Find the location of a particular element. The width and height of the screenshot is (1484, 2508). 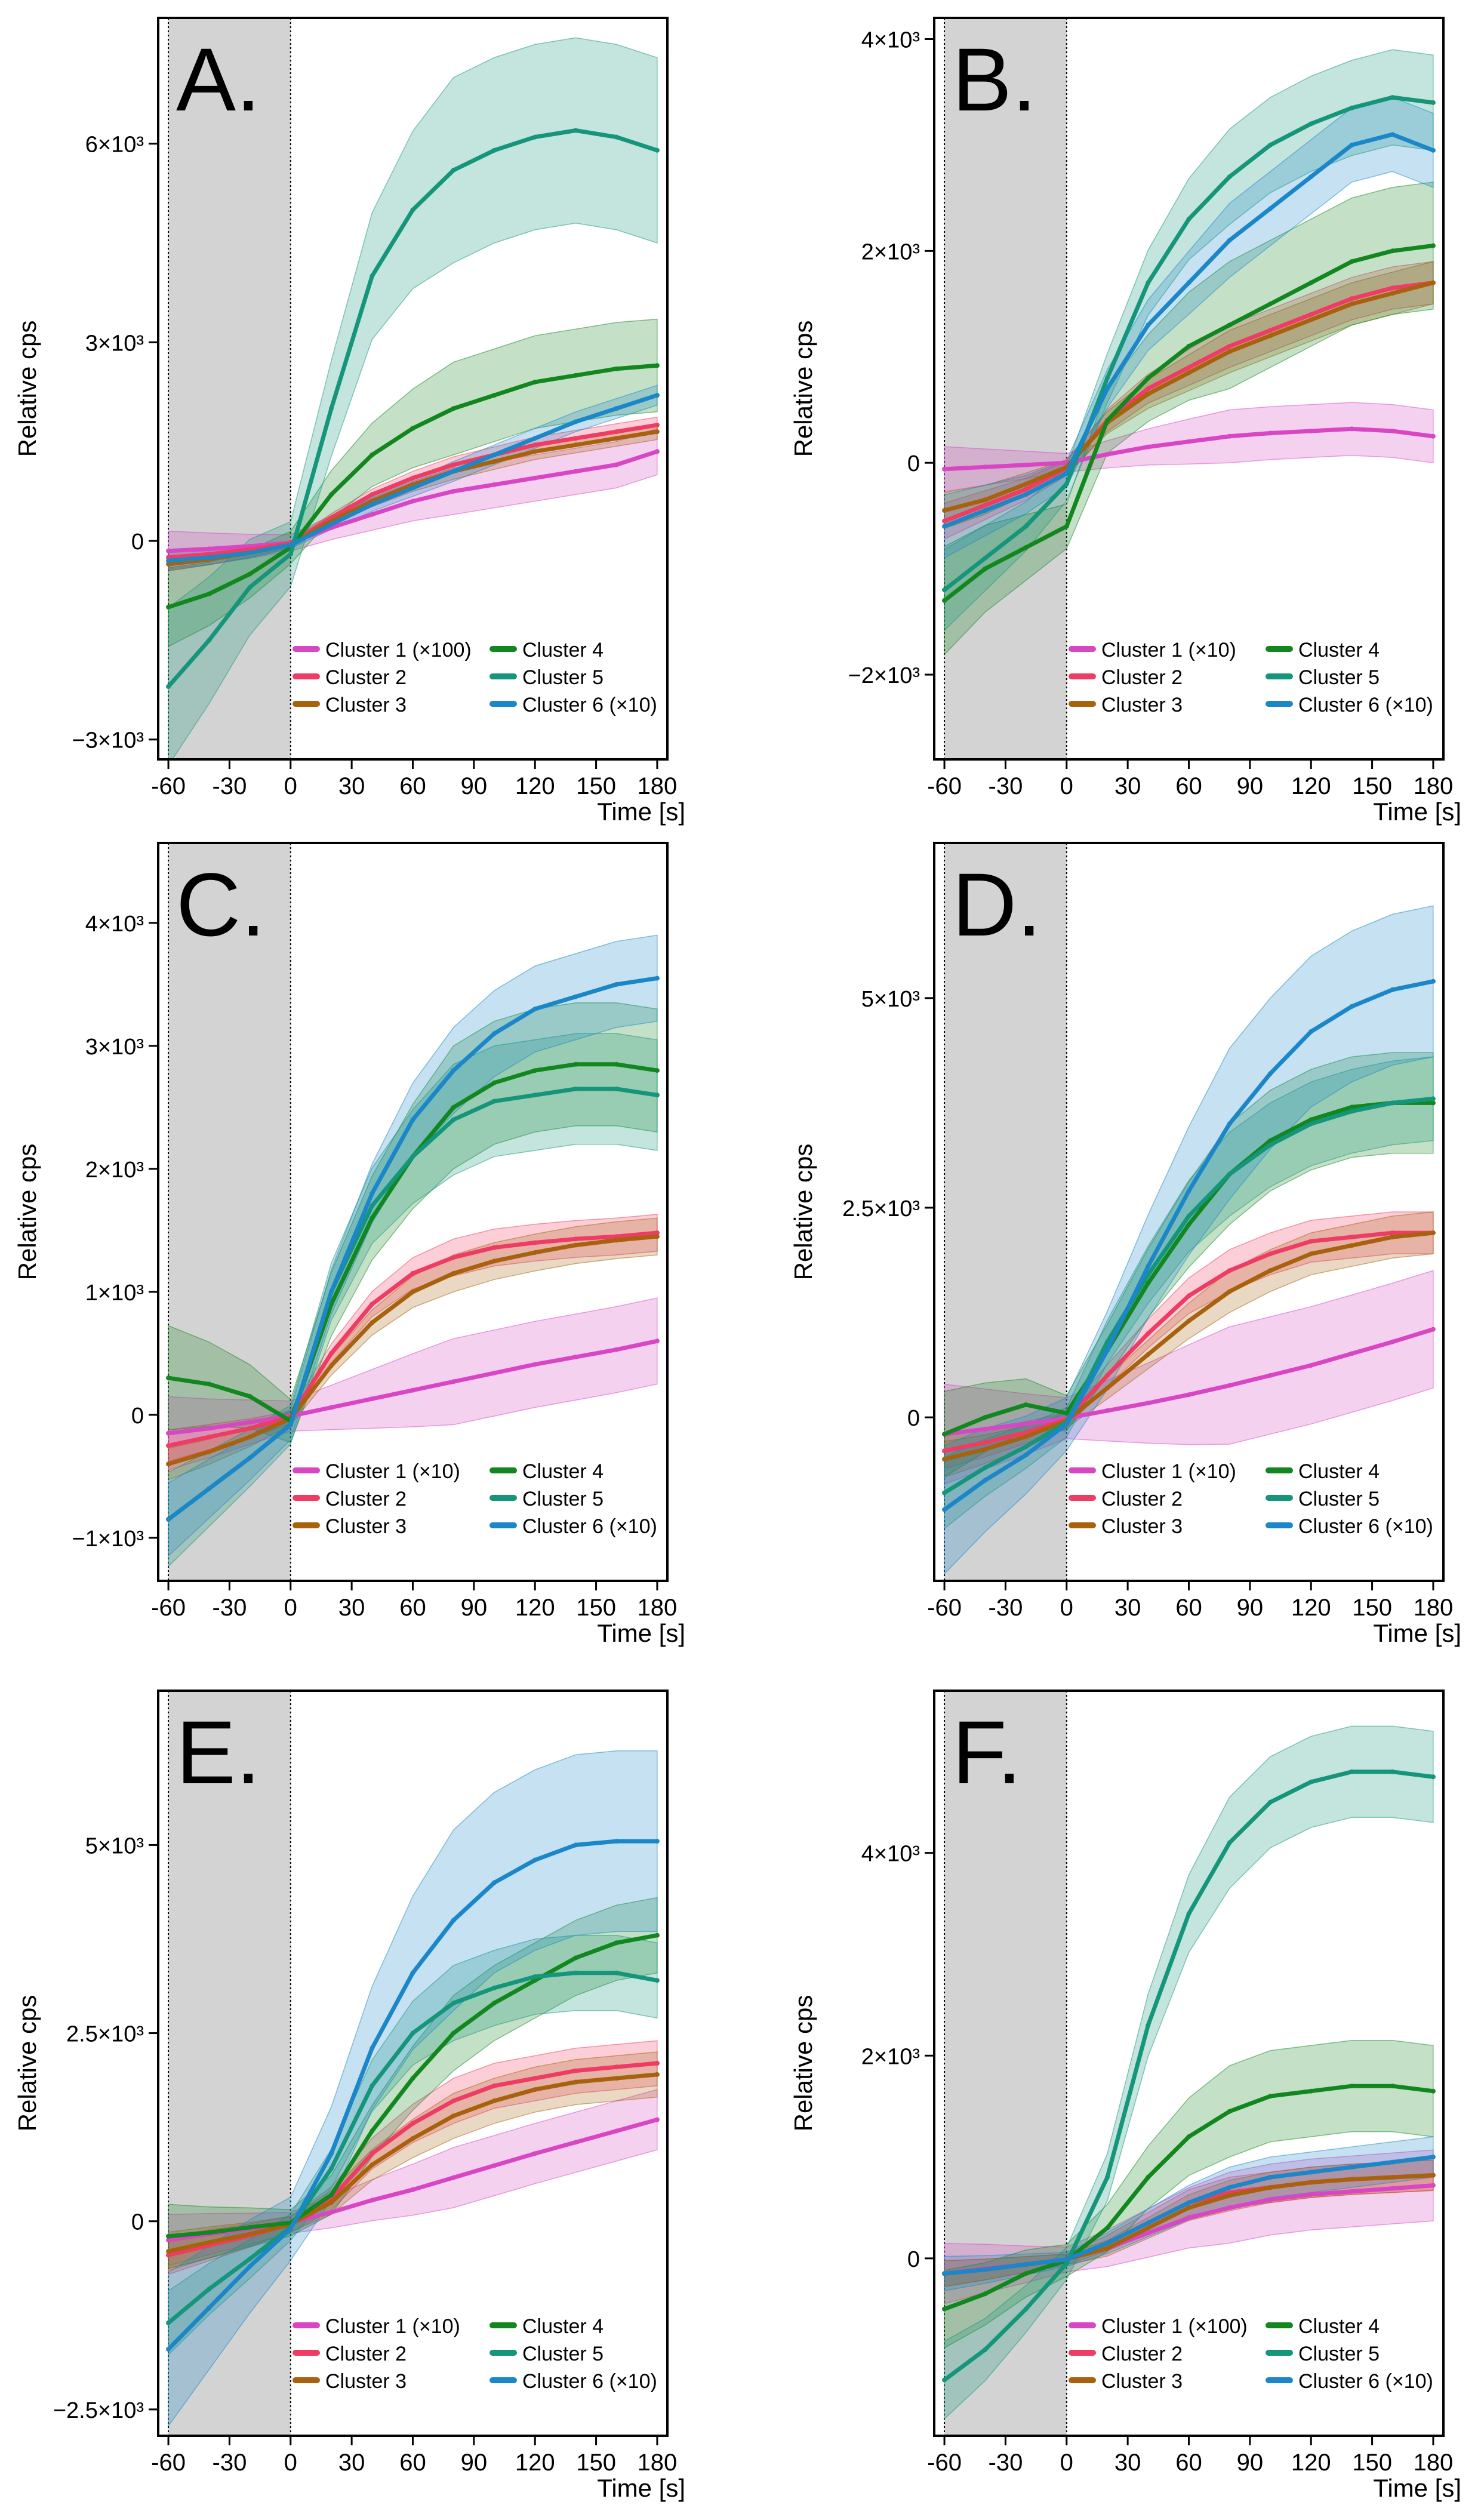

panel-label: D. is located at coordinates (997, 905).